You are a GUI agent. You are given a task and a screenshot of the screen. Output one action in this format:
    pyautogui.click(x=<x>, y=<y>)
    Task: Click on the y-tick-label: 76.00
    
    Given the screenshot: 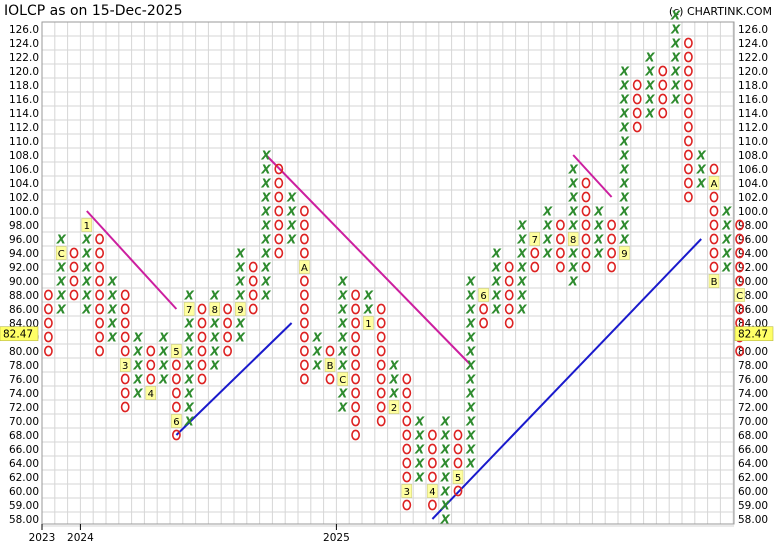 What is the action you would take?
    pyautogui.click(x=24, y=380)
    